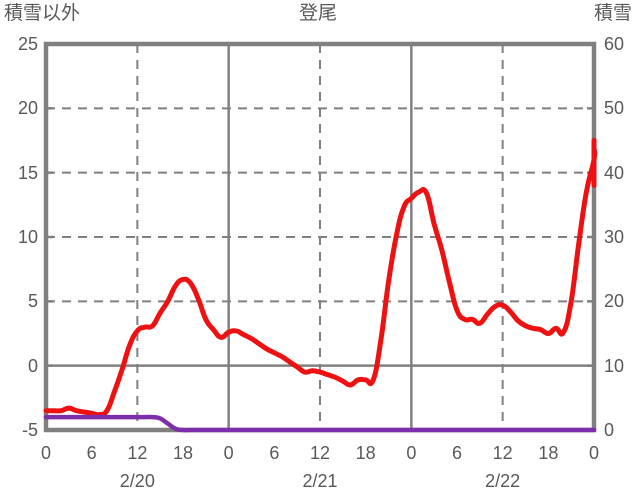 This screenshot has width=636, height=501. I want to click on left-axis-tick-label: 20, so click(27, 108).